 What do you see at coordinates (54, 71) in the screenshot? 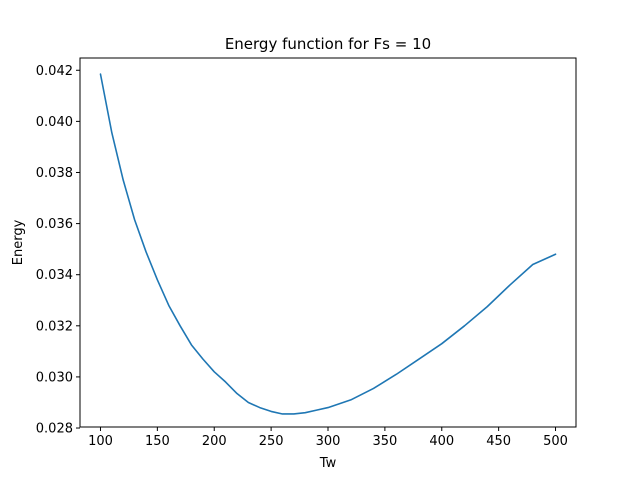
I see `y-tick-label: 0.042` at bounding box center [54, 71].